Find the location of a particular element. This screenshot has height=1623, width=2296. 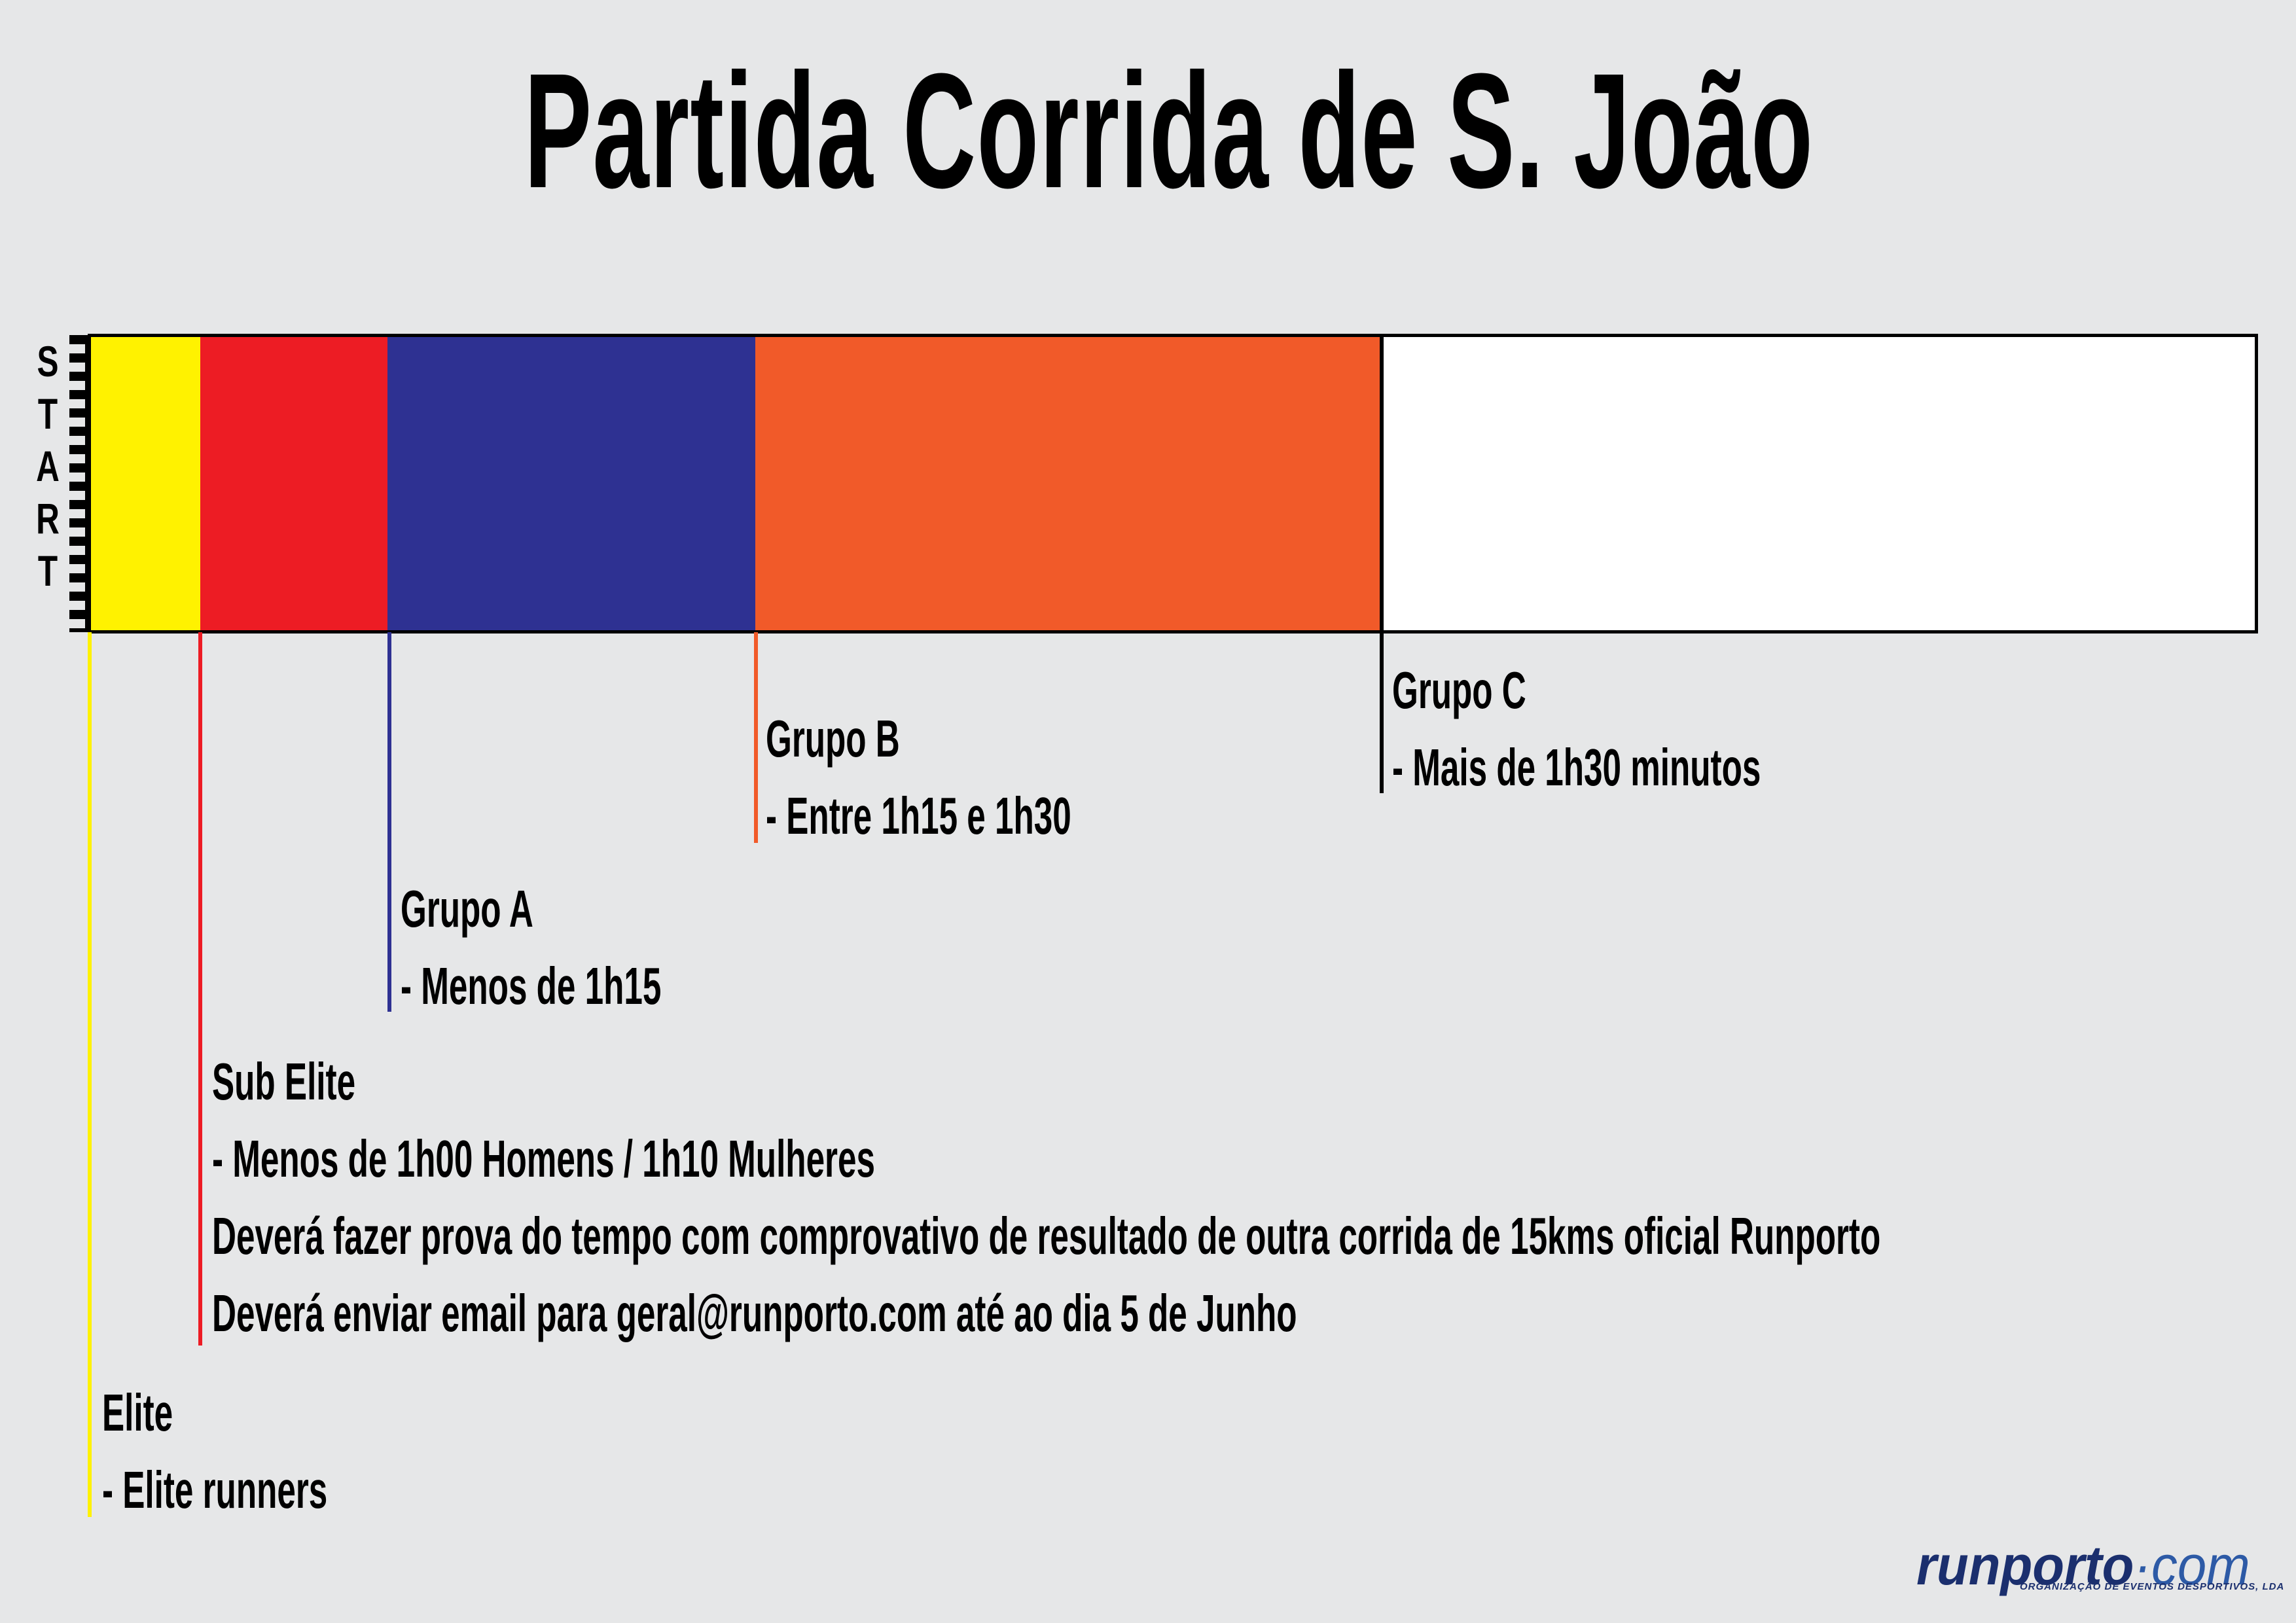

leader-line-grupo-b is located at coordinates (756, 737).